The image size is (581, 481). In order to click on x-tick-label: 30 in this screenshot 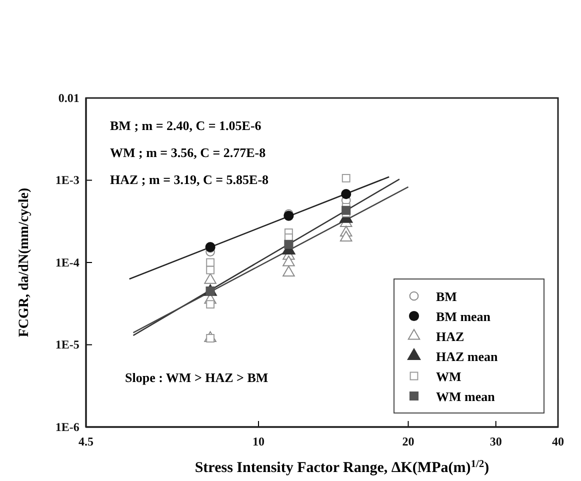, I will do `click(496, 441)`.